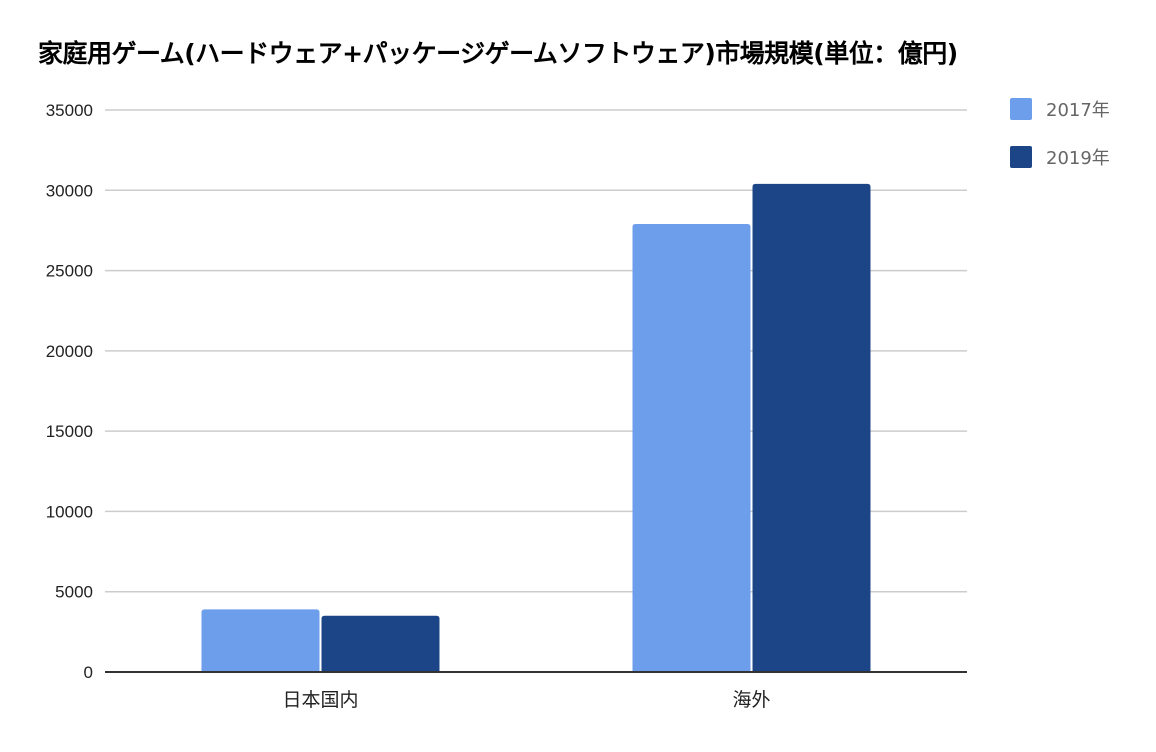 This screenshot has height=752, width=1156. I want to click on y-tick-label: 30000, so click(69, 190).